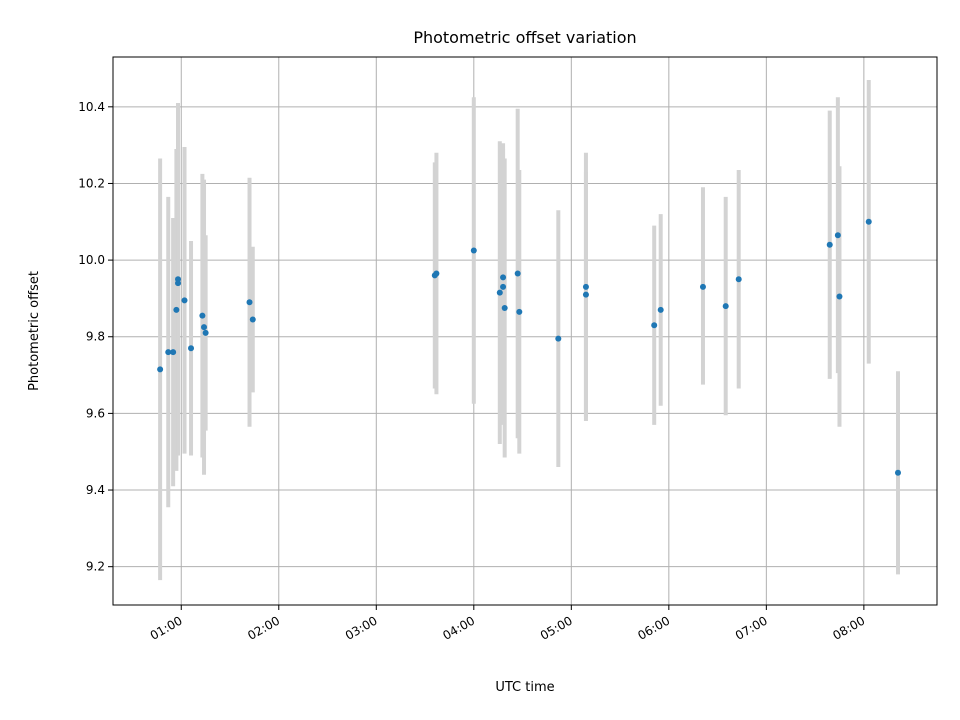 The image size is (960, 720). Describe the element at coordinates (524, 687) in the screenshot. I see `x-axis-label: UTC time` at that location.